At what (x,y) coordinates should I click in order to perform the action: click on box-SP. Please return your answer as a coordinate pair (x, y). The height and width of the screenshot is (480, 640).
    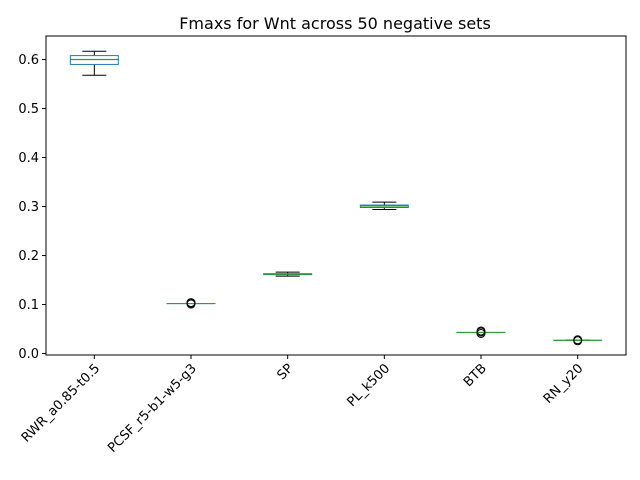
    Looking at the image, I should click on (288, 274).